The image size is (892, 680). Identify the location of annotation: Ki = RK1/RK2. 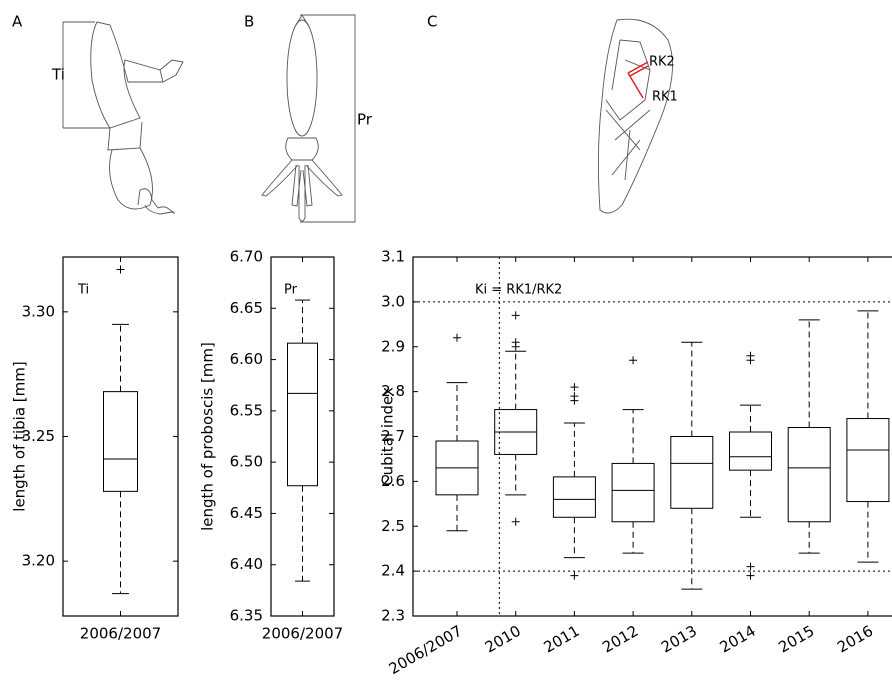
(518, 290).